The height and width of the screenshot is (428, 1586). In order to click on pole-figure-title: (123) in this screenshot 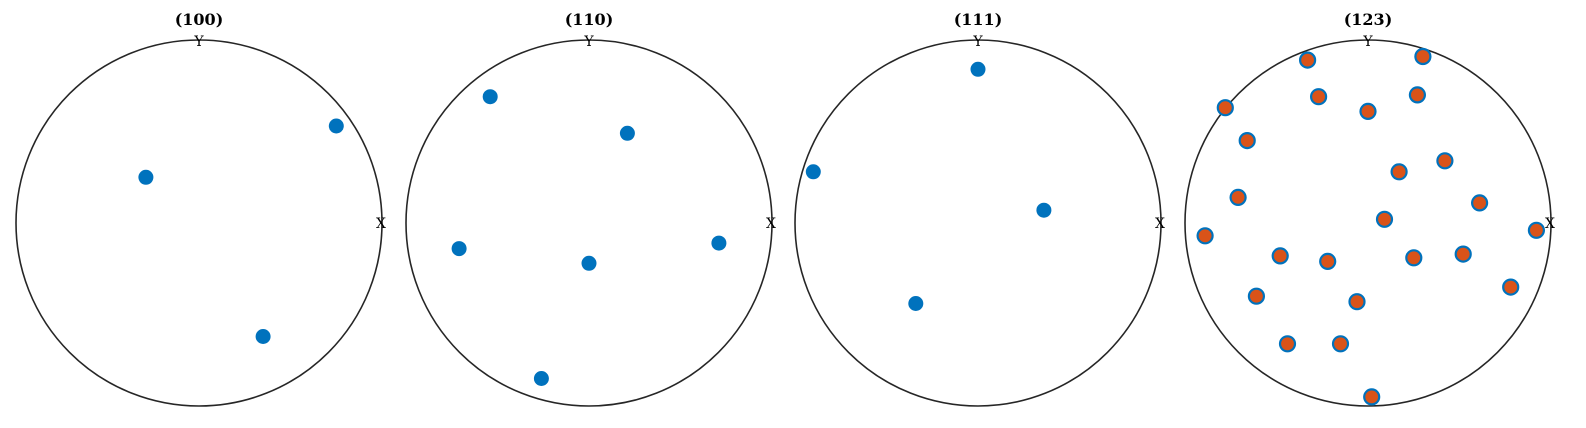, I will do `click(1368, 19)`.